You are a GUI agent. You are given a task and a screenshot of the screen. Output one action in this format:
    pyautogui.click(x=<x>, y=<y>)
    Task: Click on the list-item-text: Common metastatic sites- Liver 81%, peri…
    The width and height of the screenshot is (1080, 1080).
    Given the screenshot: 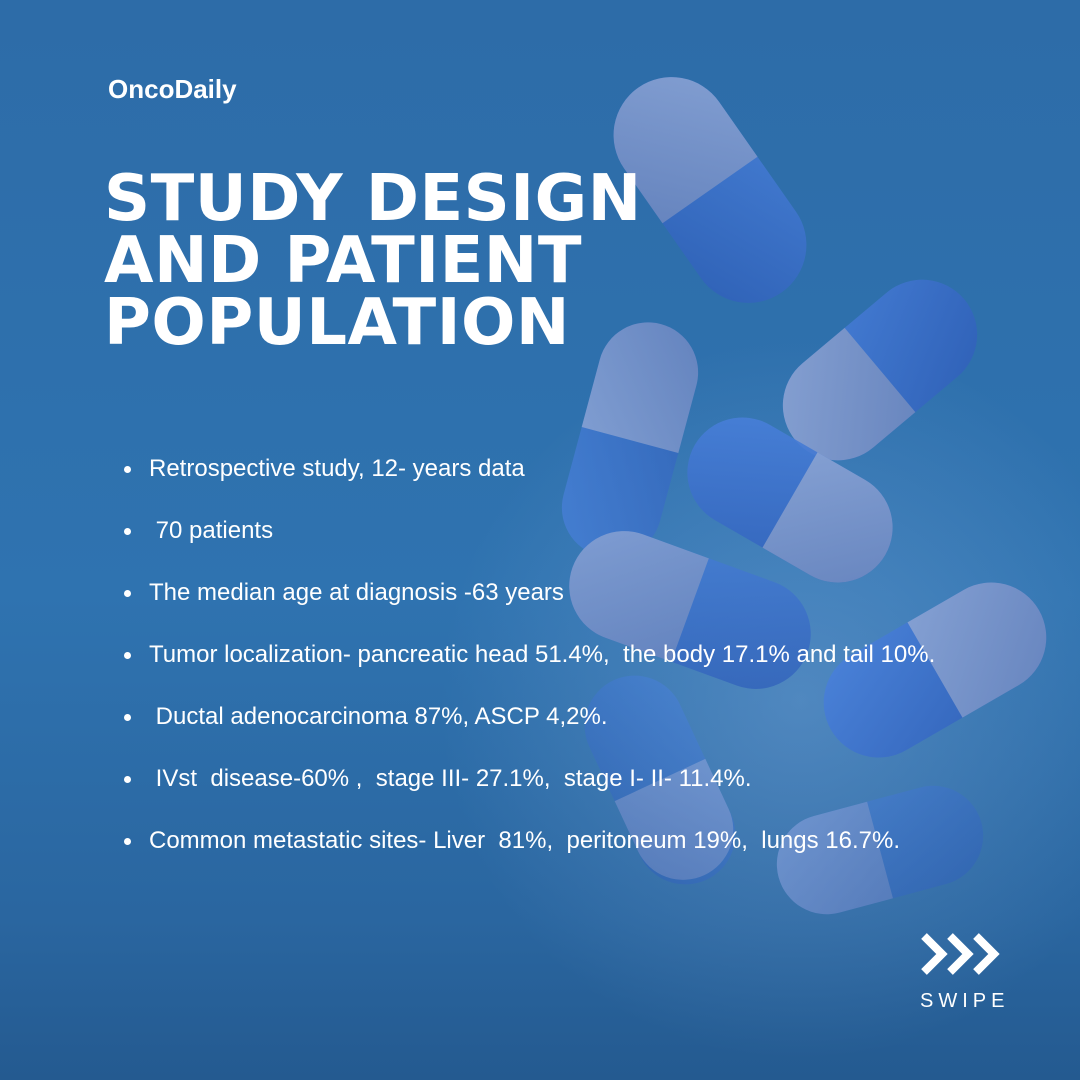 What is the action you would take?
    pyautogui.click(x=525, y=840)
    